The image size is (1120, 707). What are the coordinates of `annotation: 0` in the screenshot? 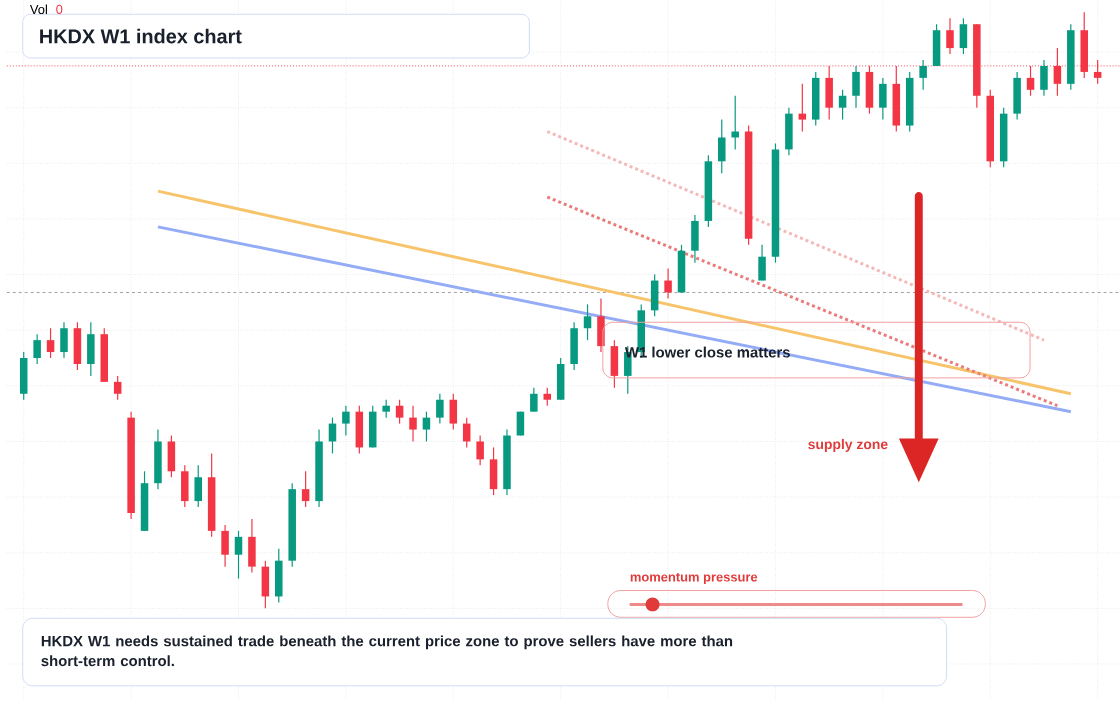 It's located at (59, 9).